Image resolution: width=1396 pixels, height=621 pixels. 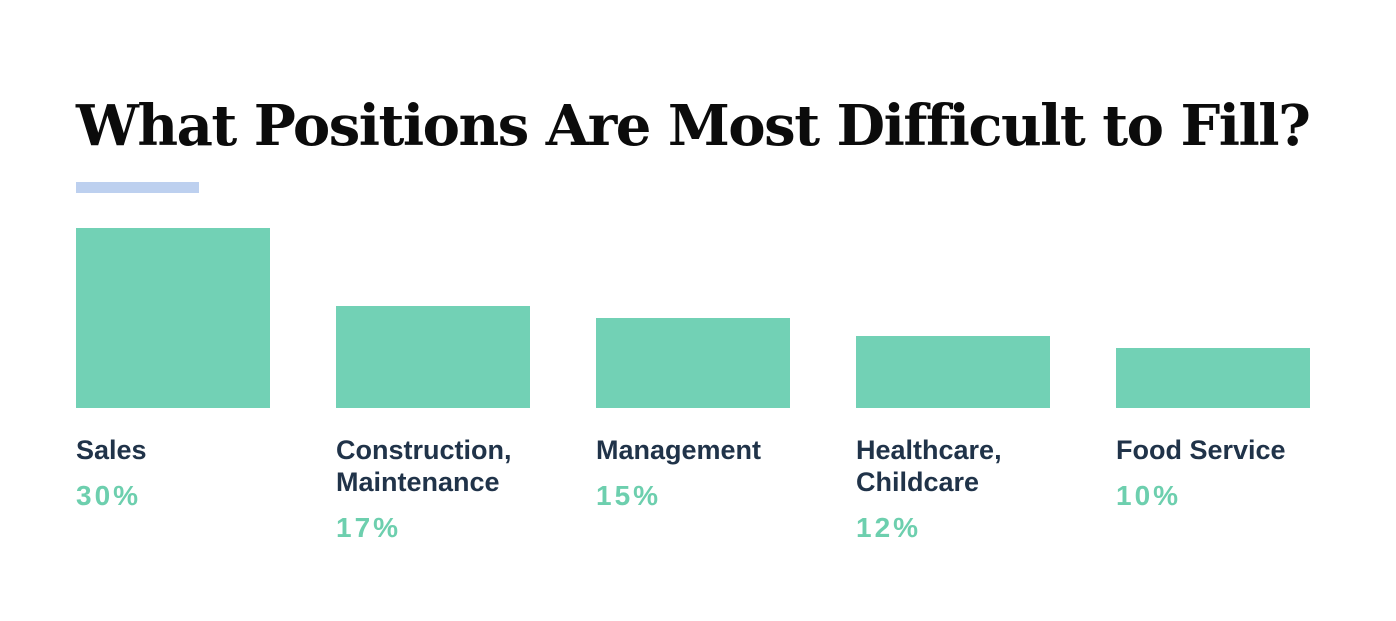 I want to click on bar-column: Food Service 10%, so click(x=1213, y=386).